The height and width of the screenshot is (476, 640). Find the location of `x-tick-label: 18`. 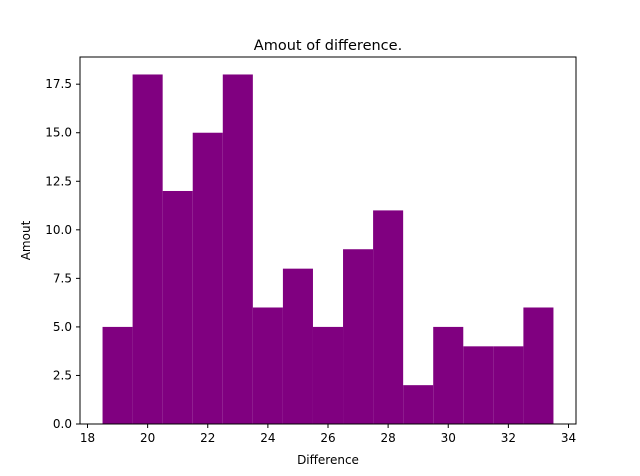

x-tick-label: 18 is located at coordinates (87, 438).